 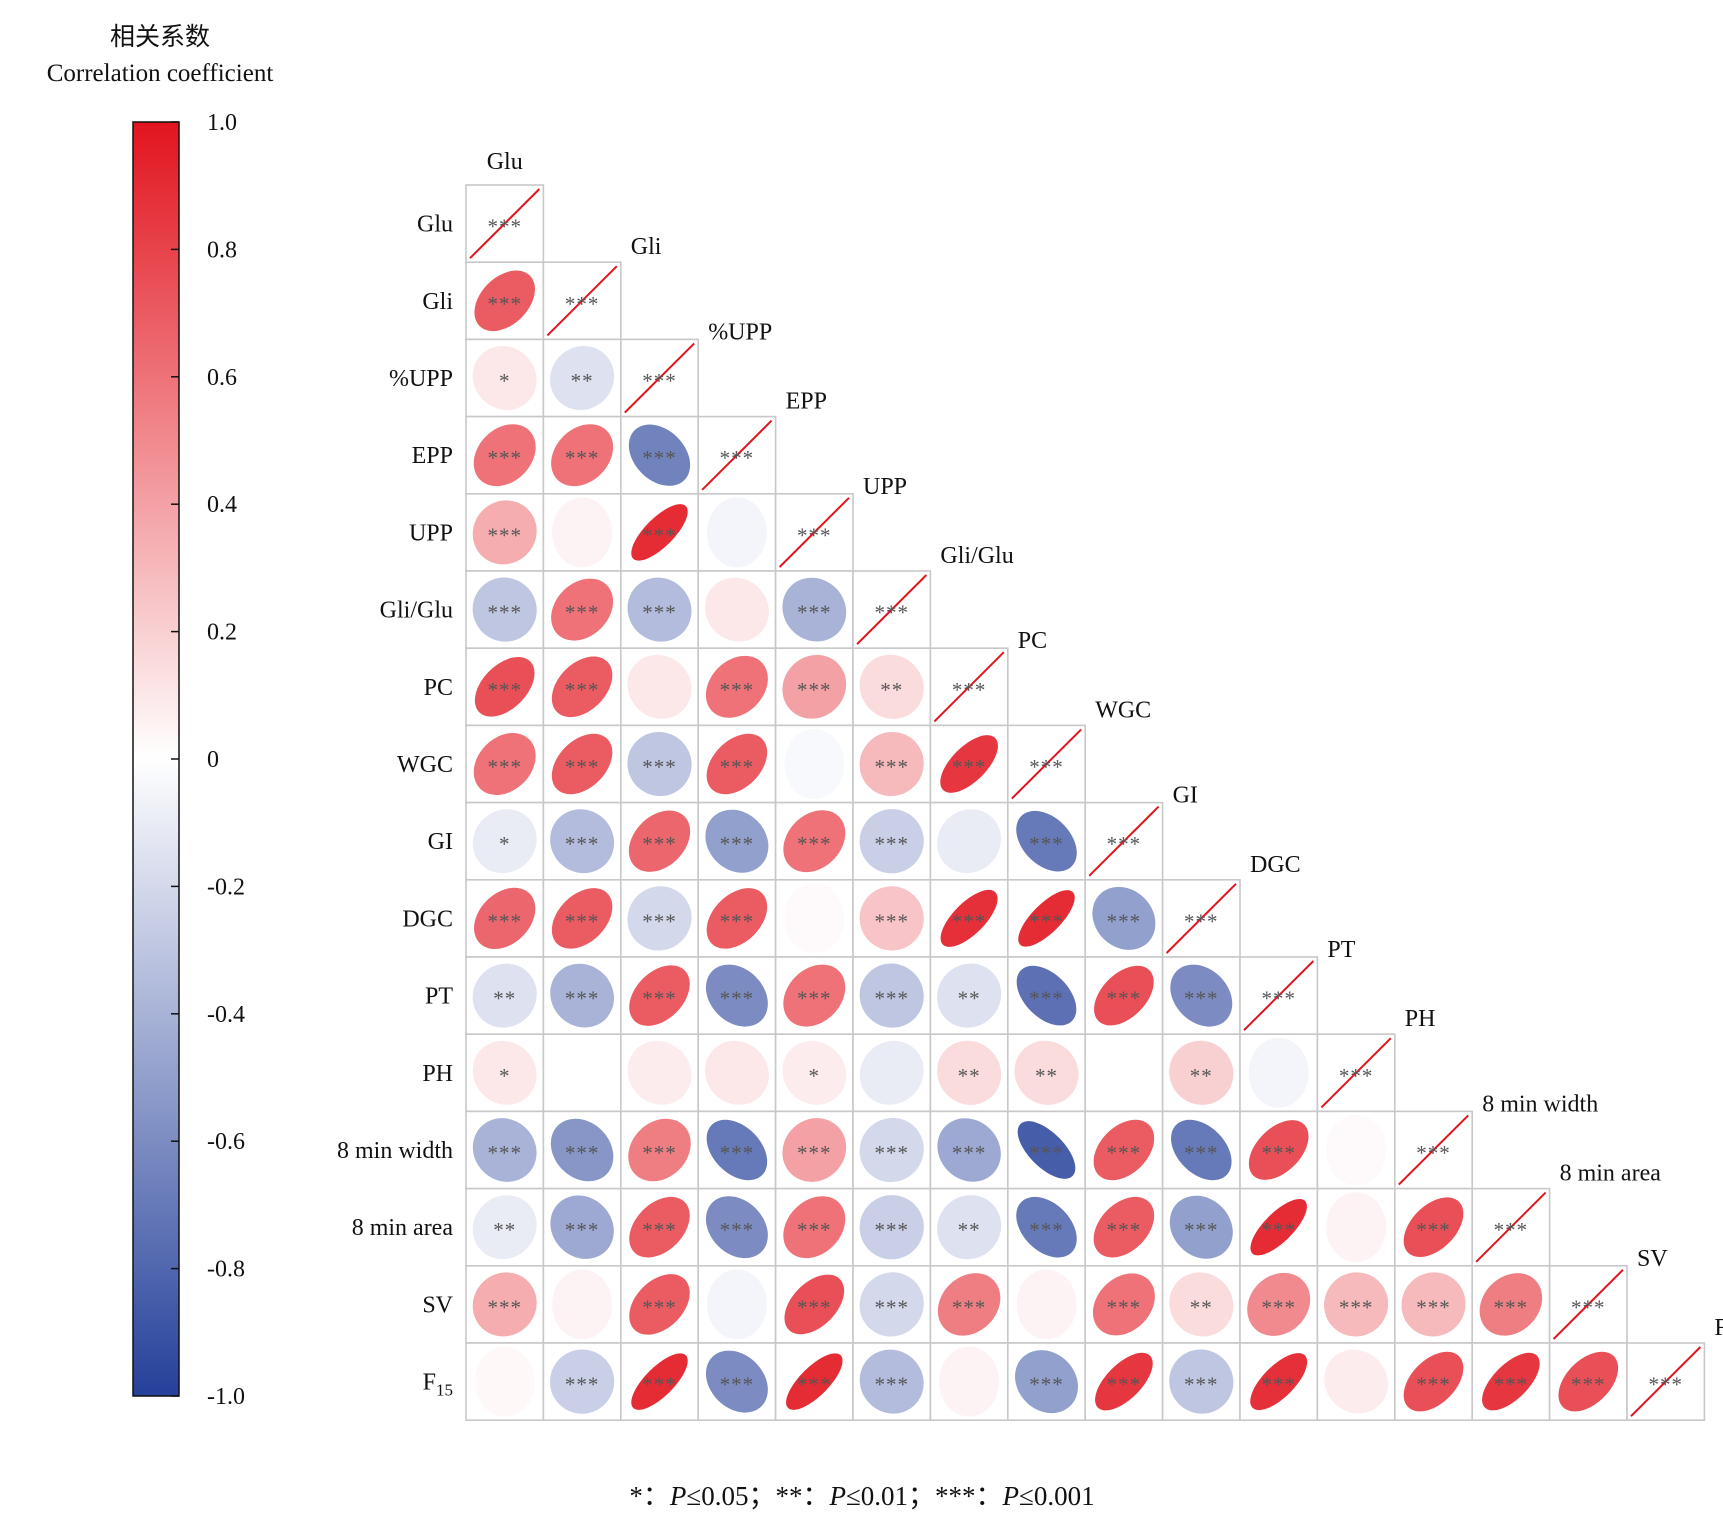 I want to click on row-label: PC, so click(x=438, y=688).